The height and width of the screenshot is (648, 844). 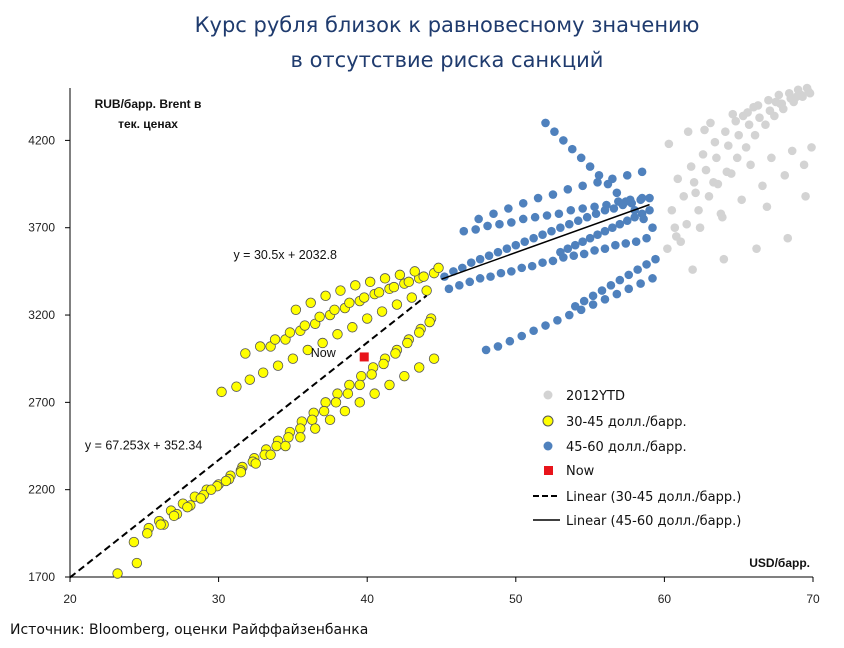 I want to click on legend-label-linear-blue: Linear (45-60 долл./барр.), so click(x=653, y=521).